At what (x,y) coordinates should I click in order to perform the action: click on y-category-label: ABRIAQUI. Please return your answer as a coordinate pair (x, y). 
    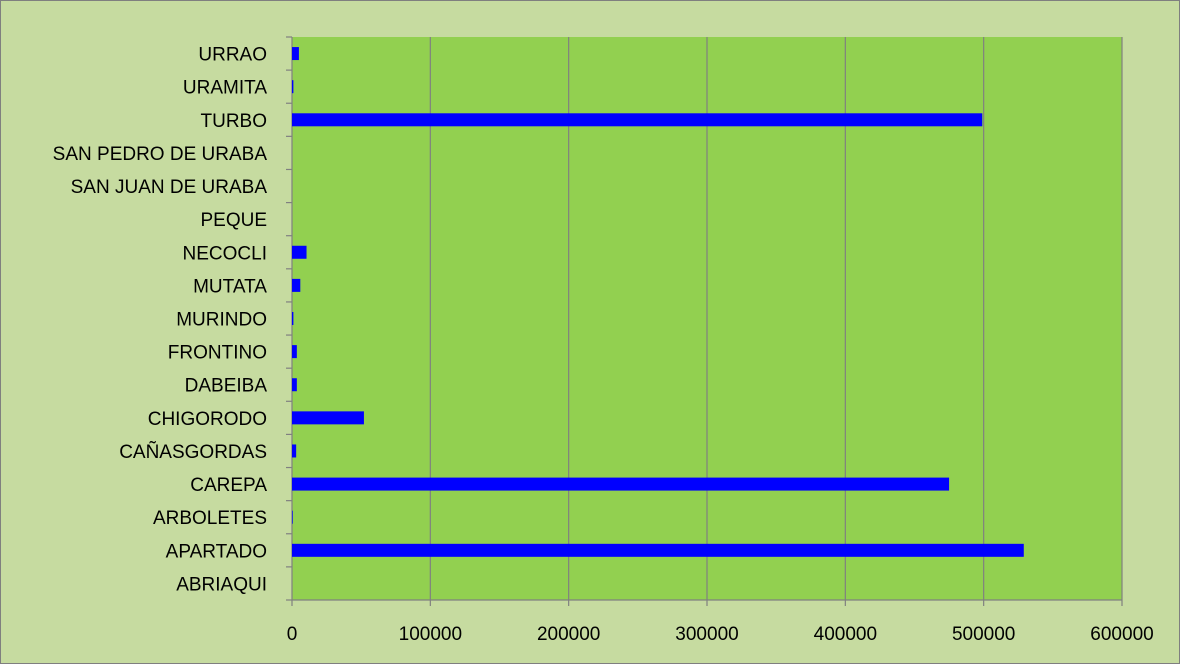
    Looking at the image, I should click on (221, 584).